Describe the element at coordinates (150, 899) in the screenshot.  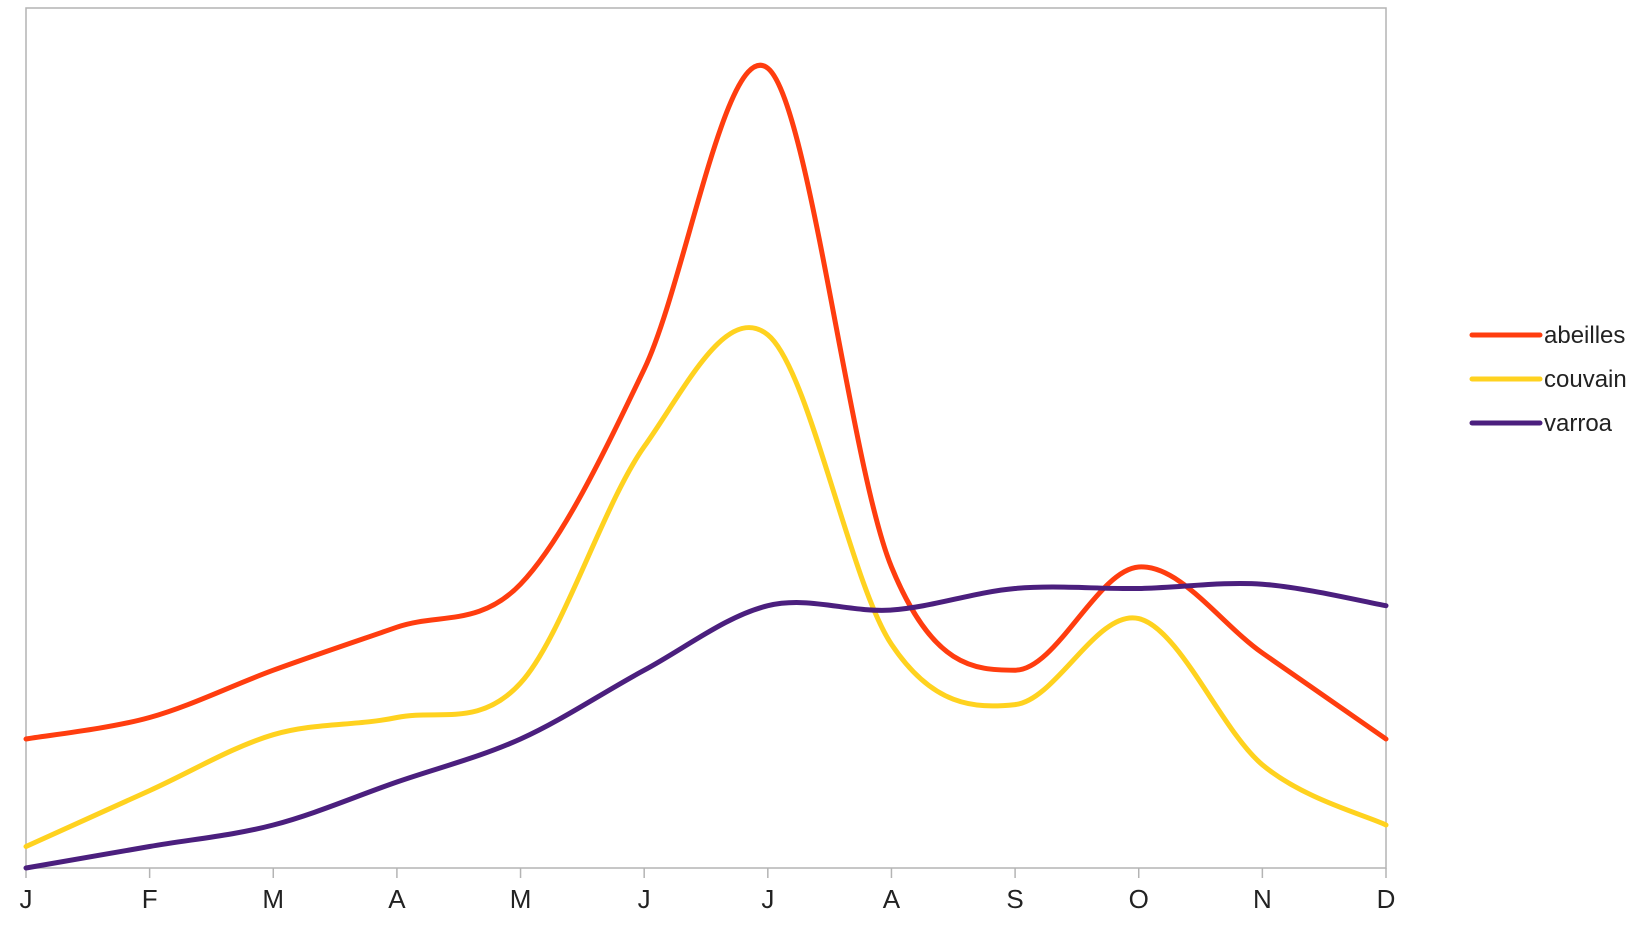
I see `x-tick-label: F` at that location.